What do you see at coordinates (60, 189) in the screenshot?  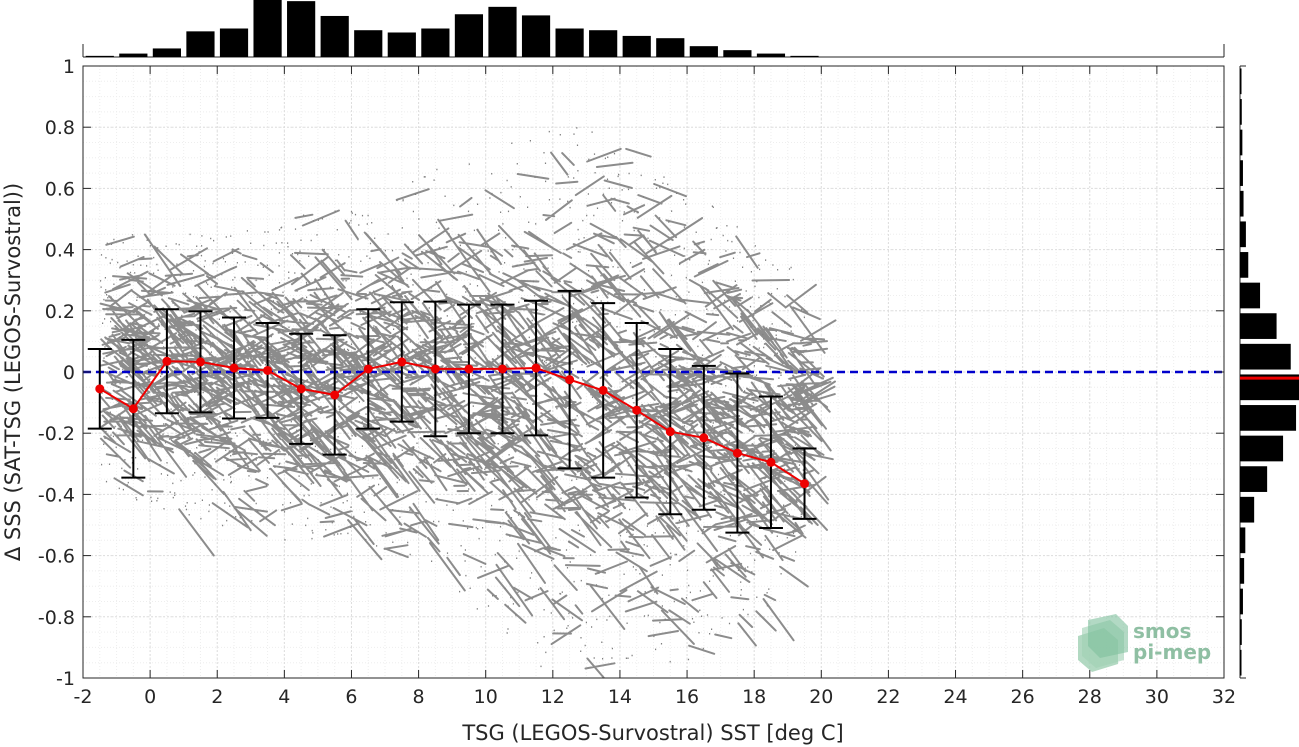 I see `y-tick-label: 0.6` at bounding box center [60, 189].